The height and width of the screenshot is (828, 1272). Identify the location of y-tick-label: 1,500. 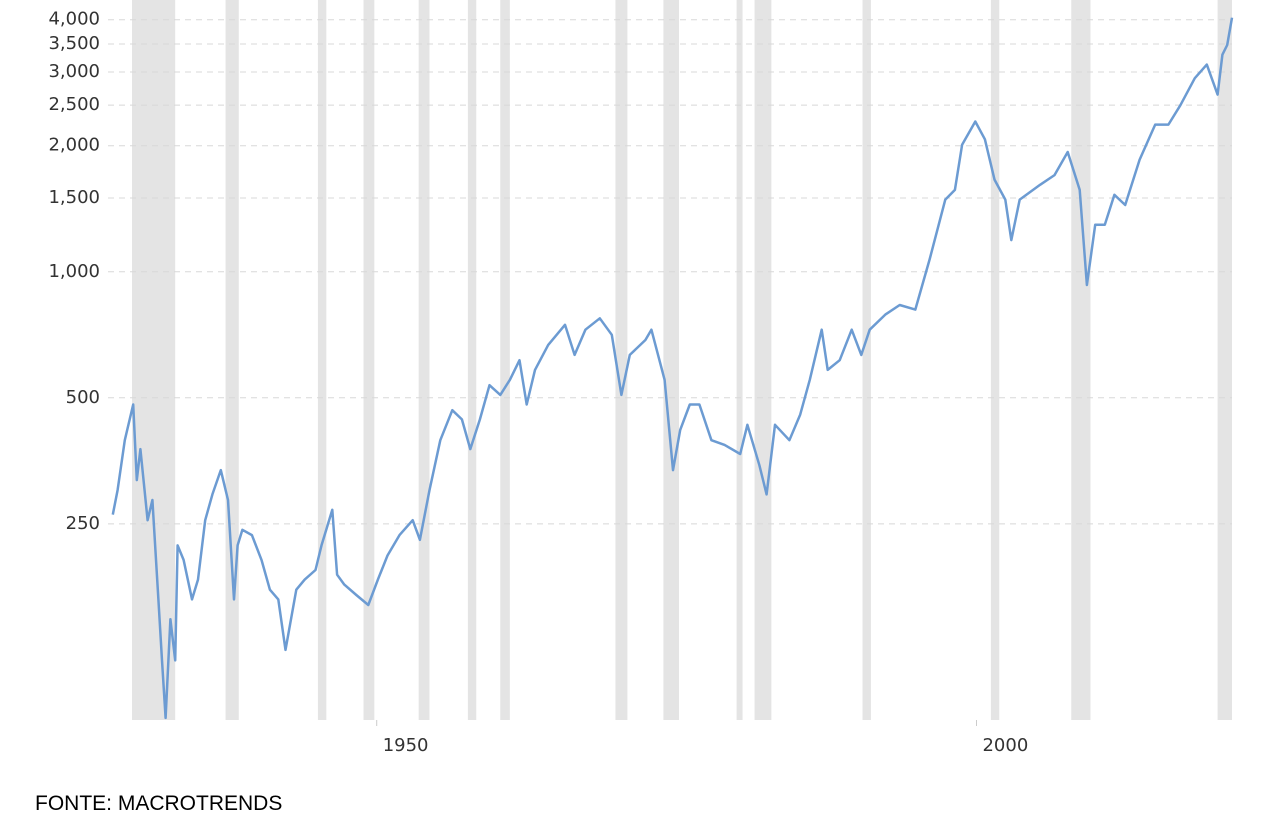
(74, 197).